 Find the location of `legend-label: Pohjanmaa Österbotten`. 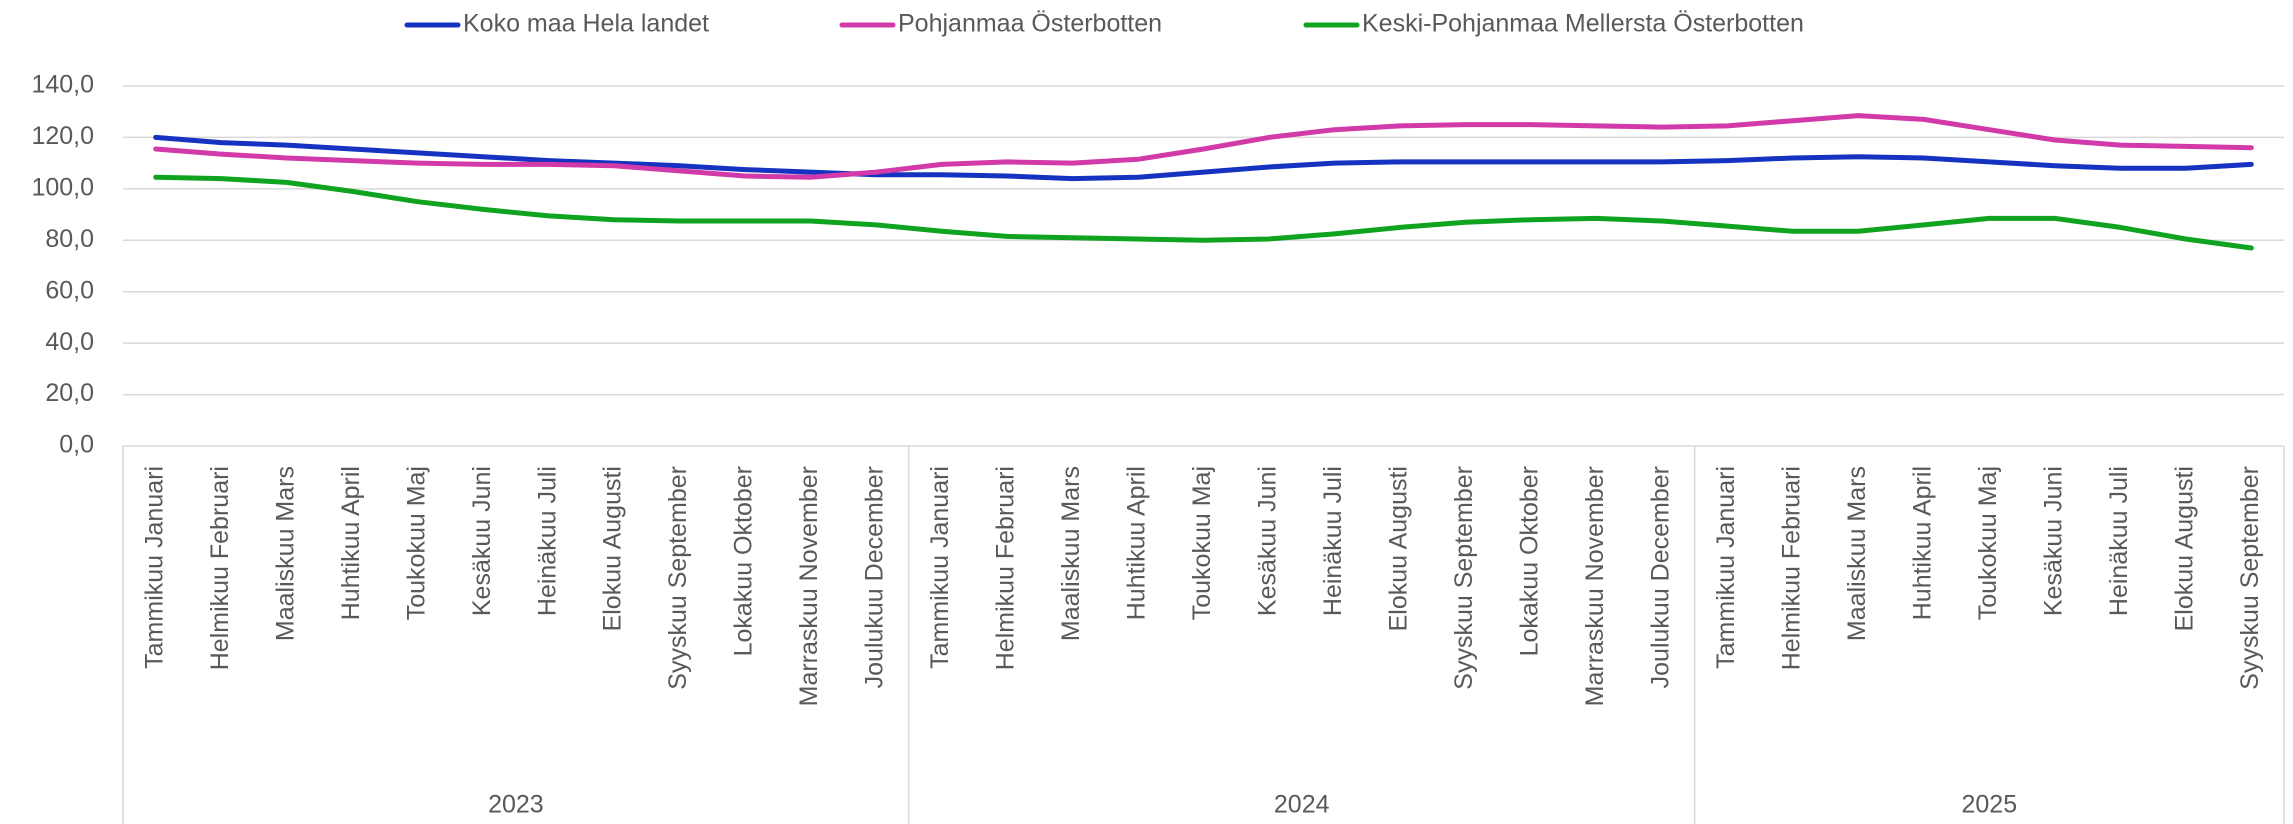

legend-label: Pohjanmaa Österbotten is located at coordinates (1030, 24).